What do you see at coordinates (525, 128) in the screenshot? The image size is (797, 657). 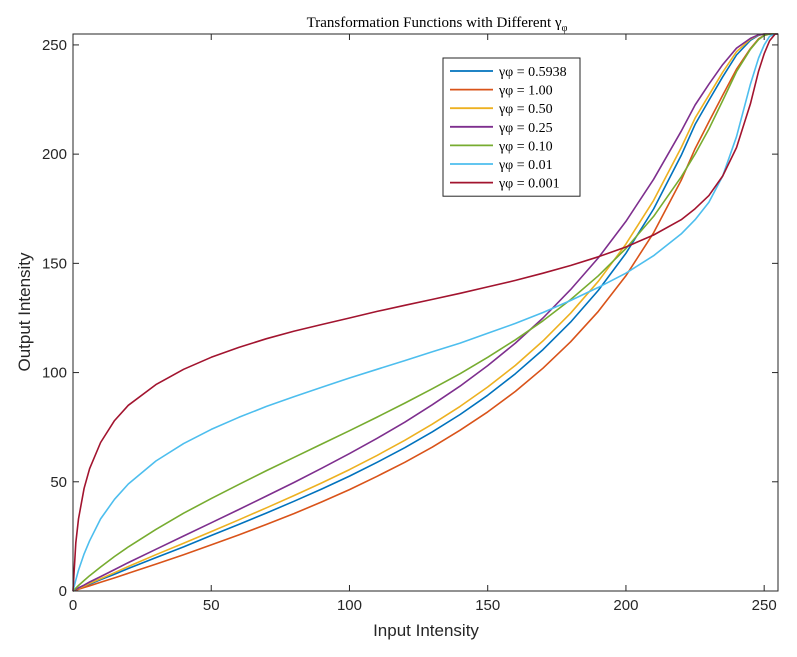 I see `legend-label: γφ = 0.25` at bounding box center [525, 128].